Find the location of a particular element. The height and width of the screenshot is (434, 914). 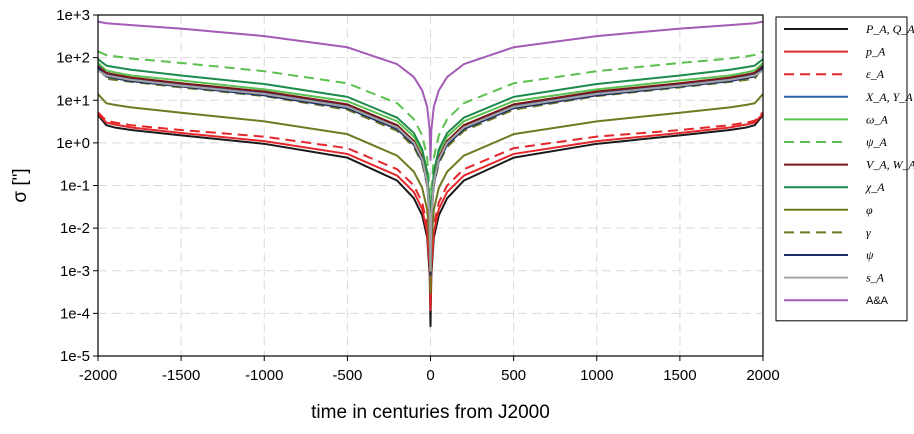

y-axis: 1e-5 1e-4 1e-3 1e-2 1e-1 1e+0 1e+1 1e+2 1e+3 is located at coordinates (77, 186).